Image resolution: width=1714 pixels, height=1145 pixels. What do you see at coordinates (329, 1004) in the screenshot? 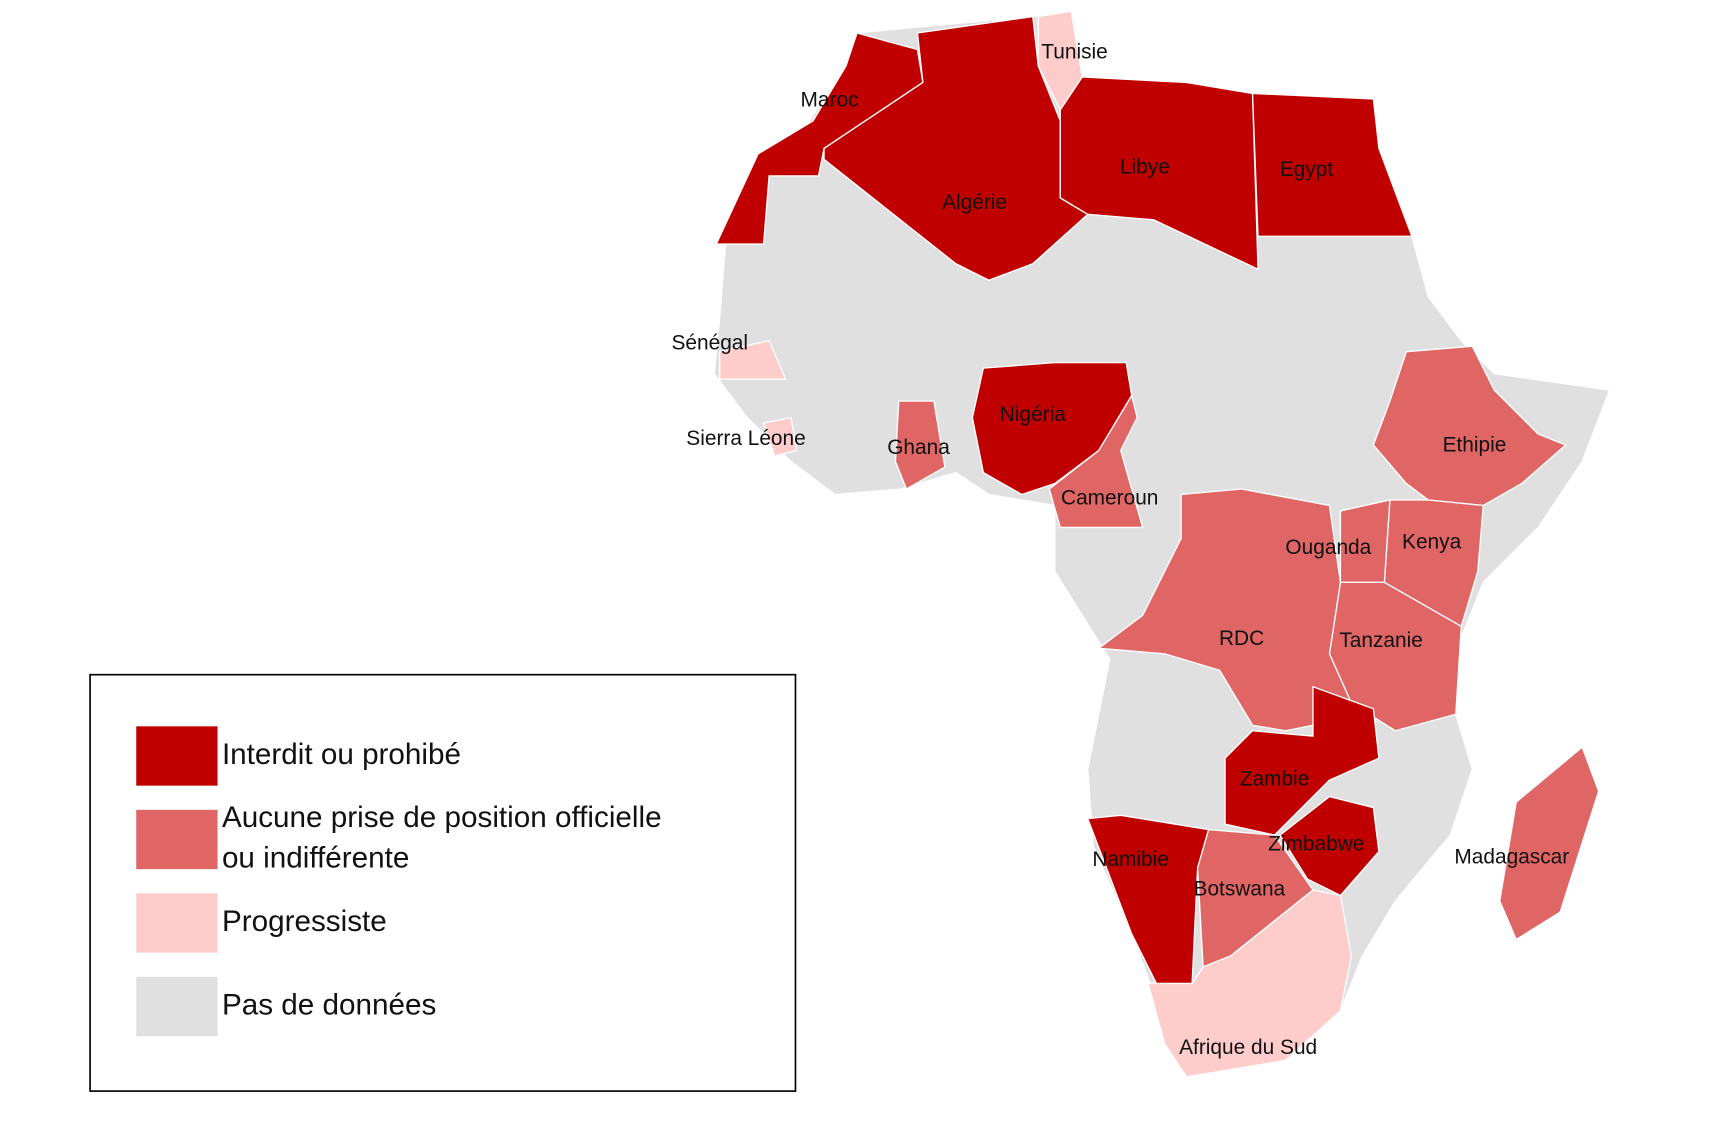
I see `legend-label: Pas de données` at bounding box center [329, 1004].